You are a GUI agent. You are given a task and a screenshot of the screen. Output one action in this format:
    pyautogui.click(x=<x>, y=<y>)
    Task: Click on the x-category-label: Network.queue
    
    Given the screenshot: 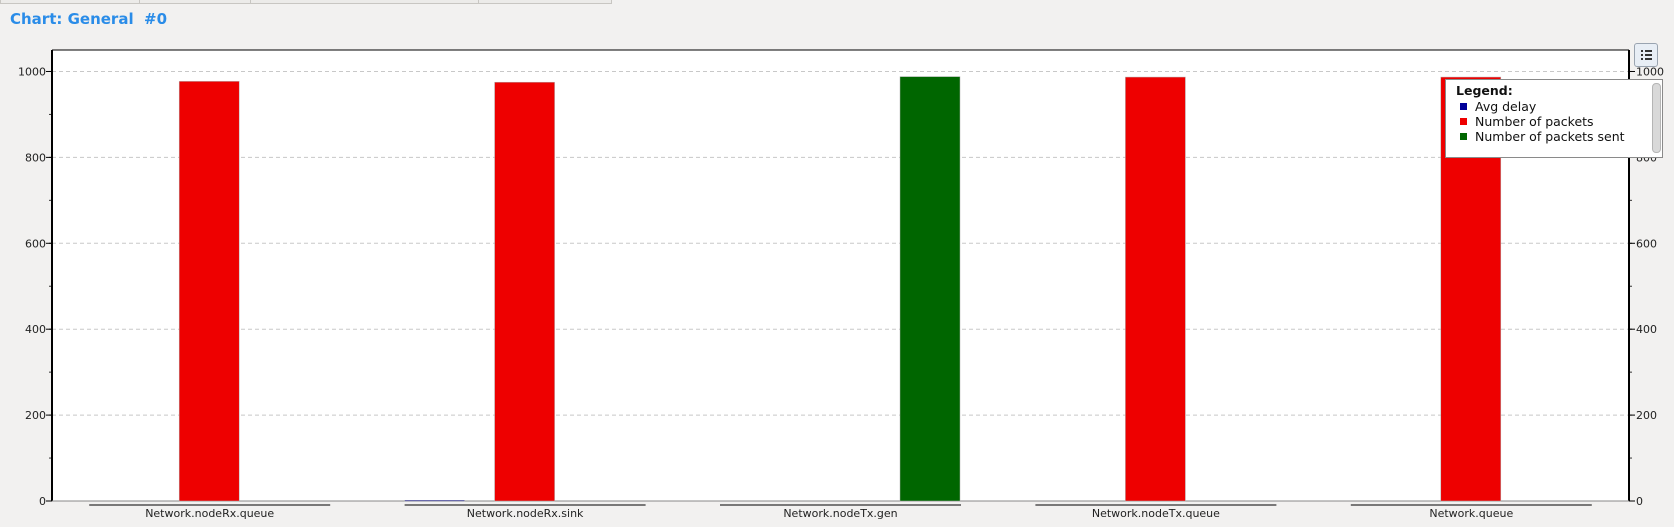 What is the action you would take?
    pyautogui.click(x=1471, y=513)
    